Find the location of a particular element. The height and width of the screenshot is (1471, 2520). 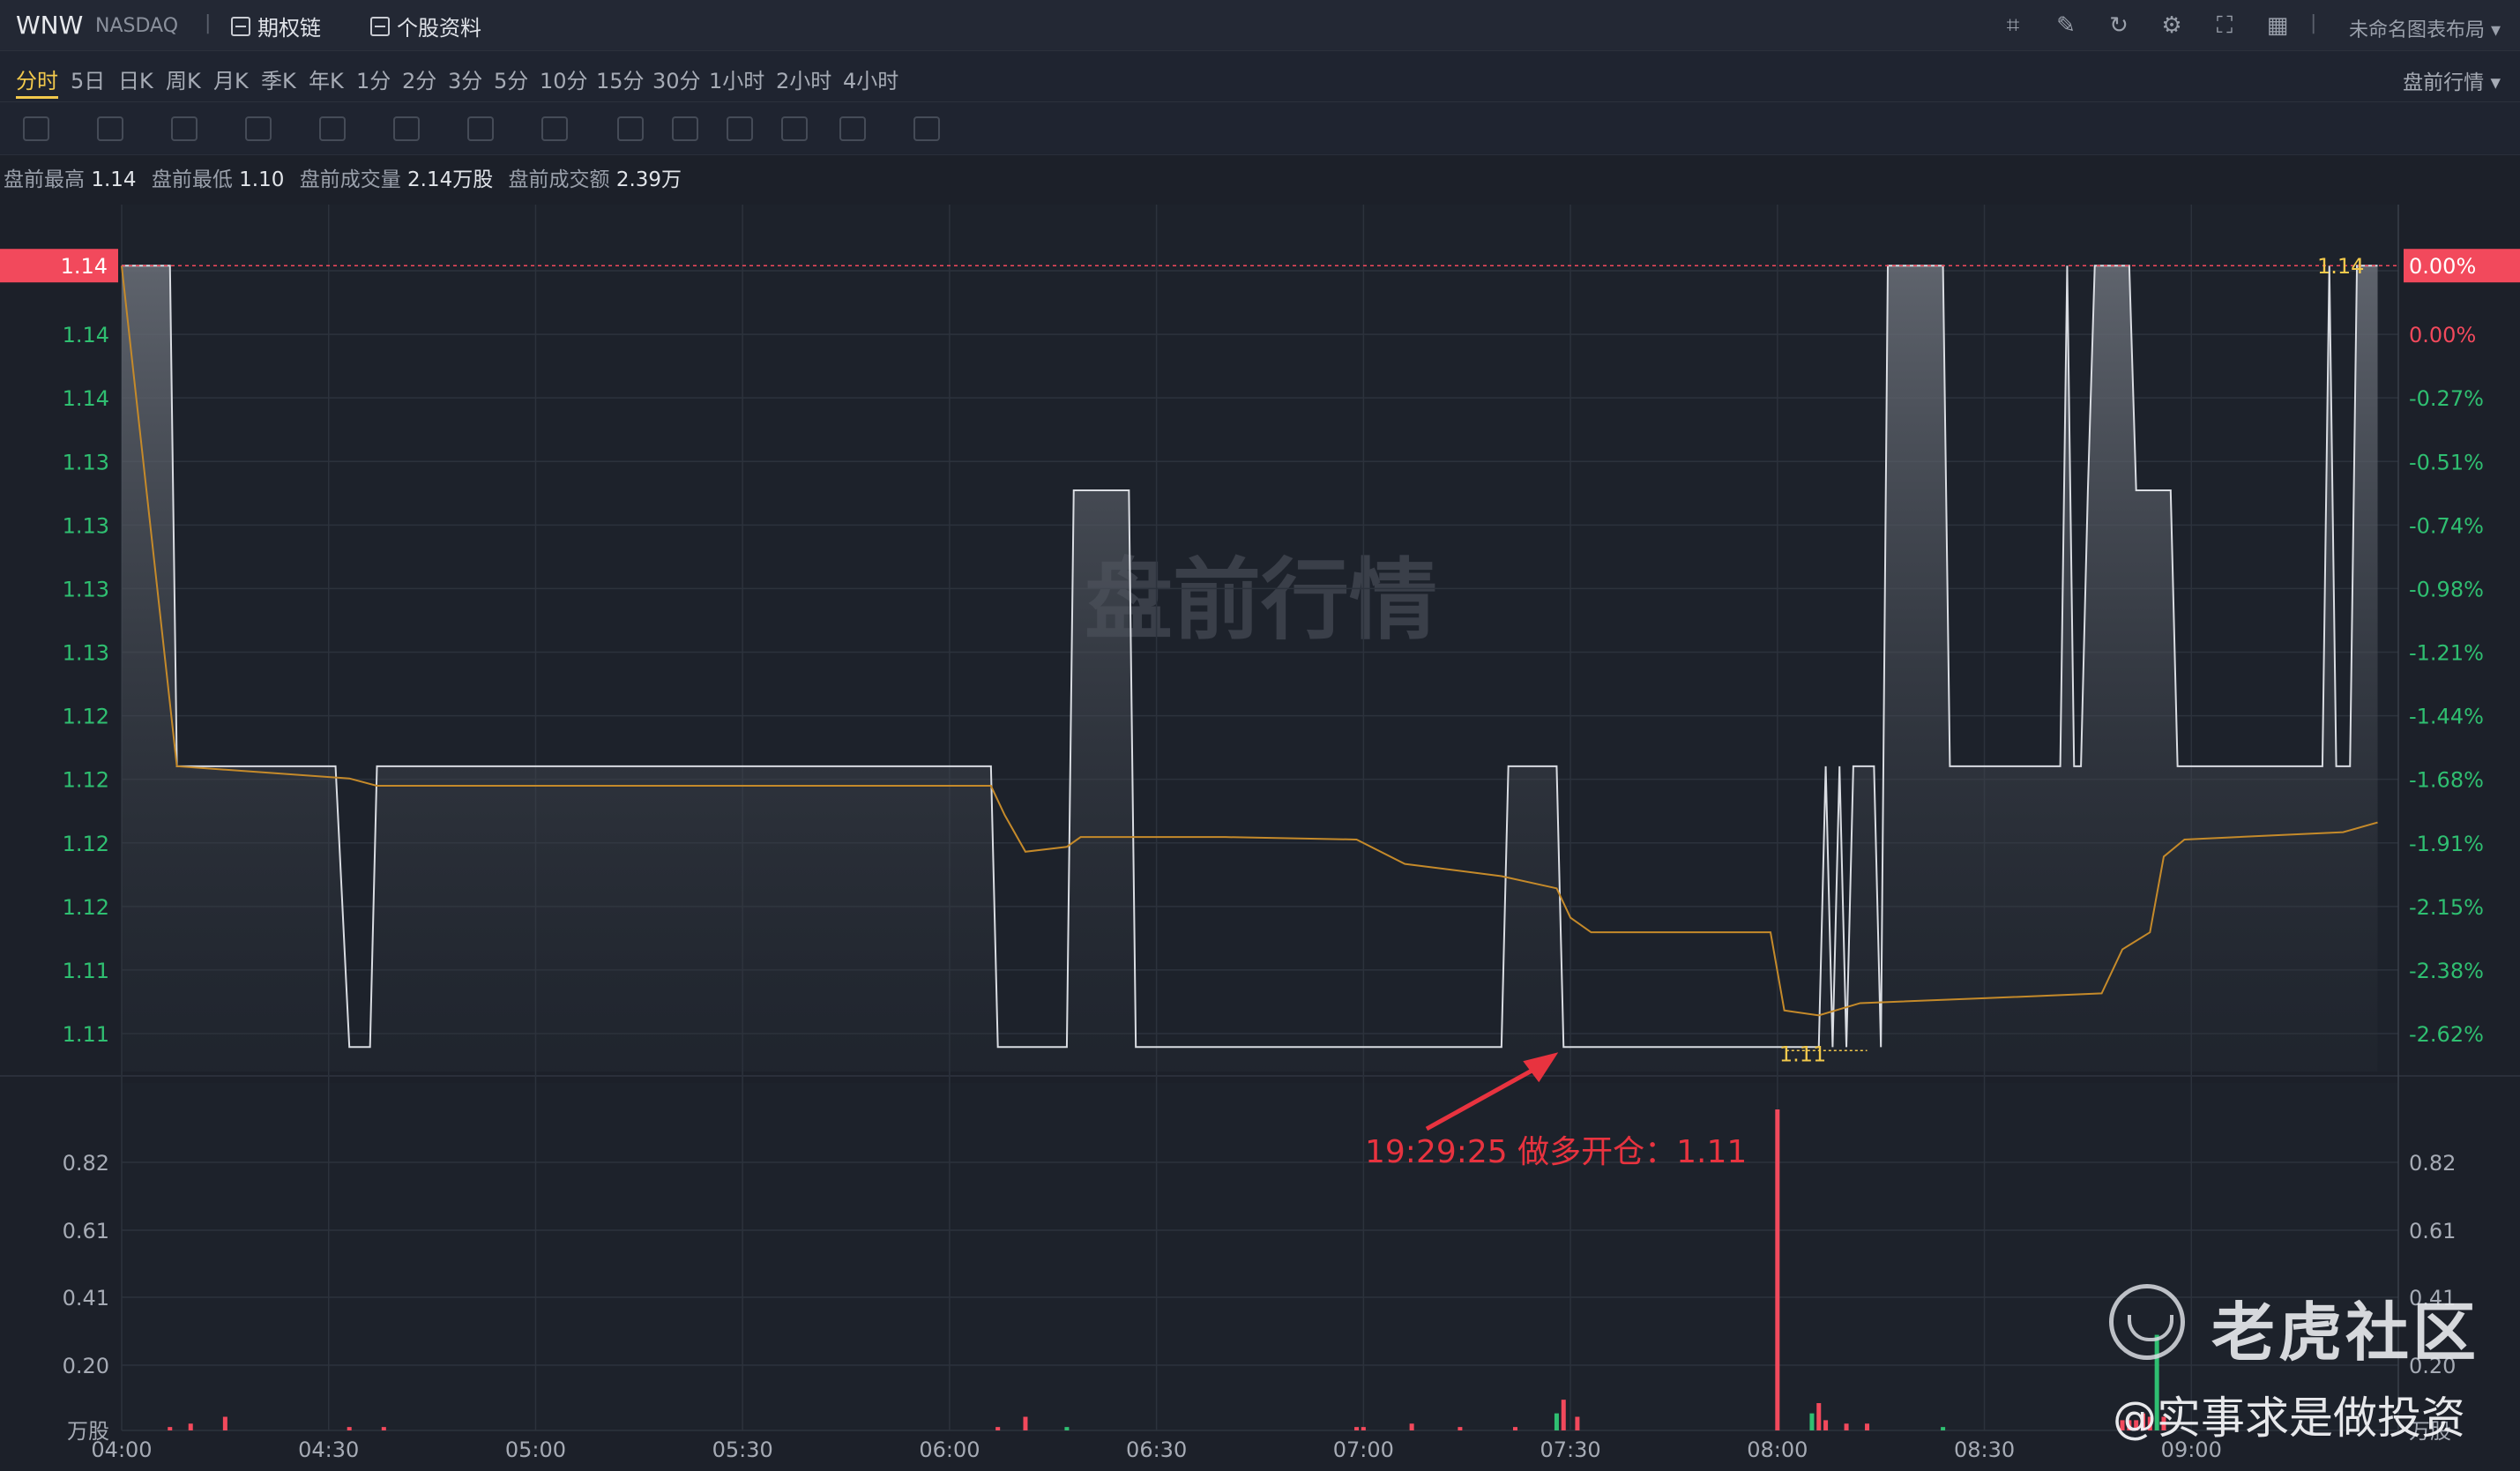

period-tab-0: 分时 is located at coordinates (37, 81).